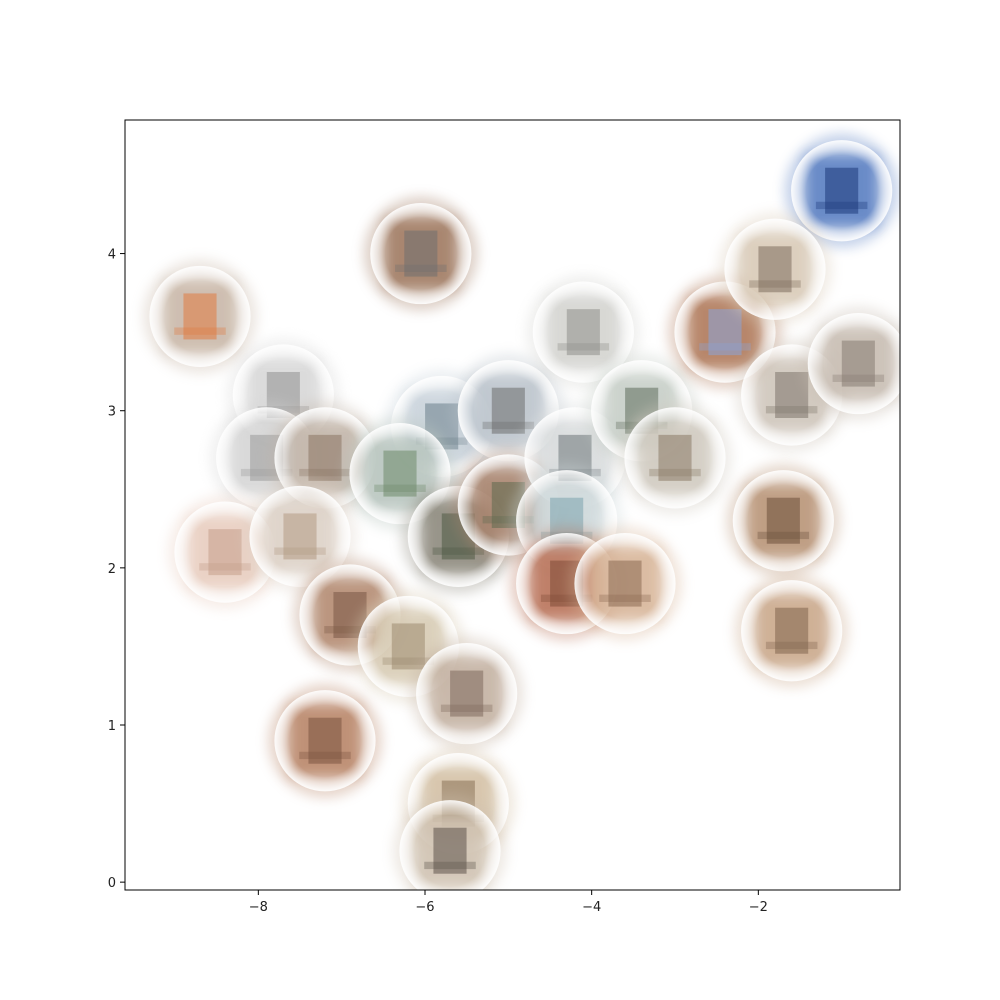 The height and width of the screenshot is (1000, 1000). Describe the element at coordinates (258, 907) in the screenshot. I see `x-tick-label: −8` at that location.